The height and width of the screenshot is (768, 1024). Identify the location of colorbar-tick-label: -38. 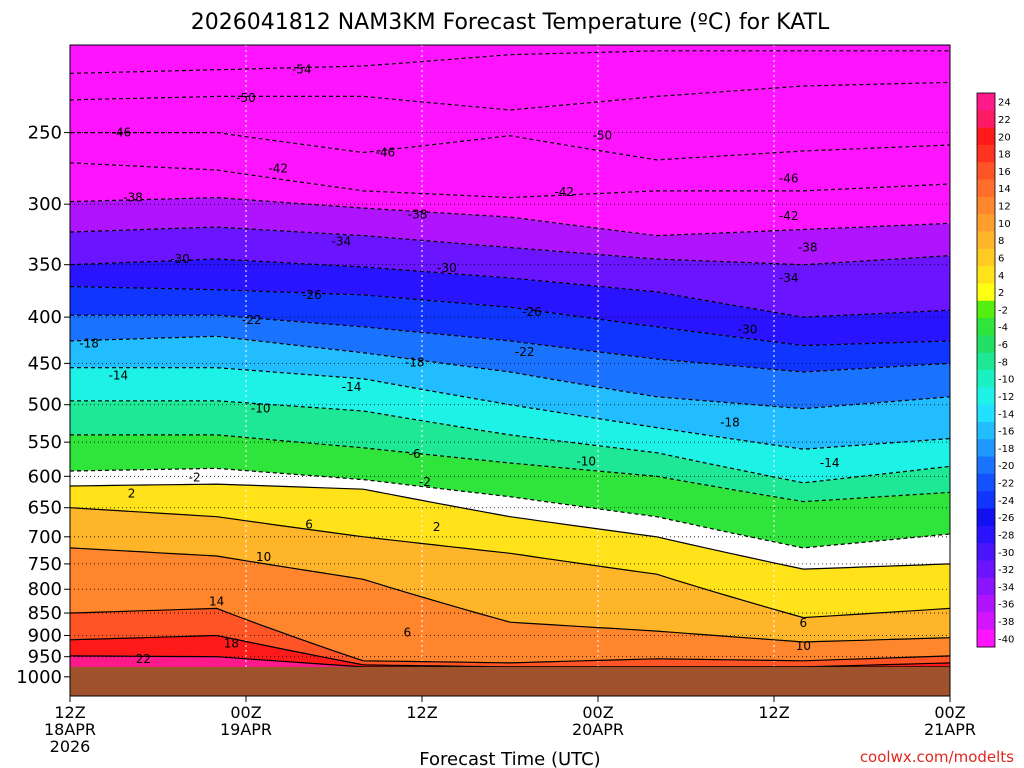
(1006, 622).